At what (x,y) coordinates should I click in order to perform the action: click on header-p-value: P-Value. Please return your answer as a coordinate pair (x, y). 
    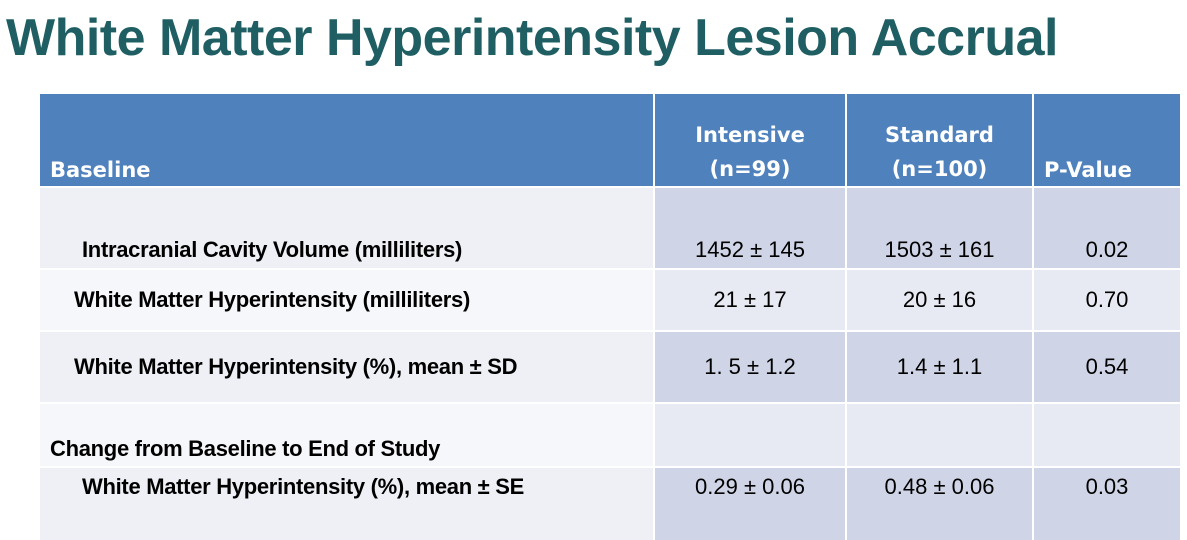
    Looking at the image, I should click on (1106, 140).